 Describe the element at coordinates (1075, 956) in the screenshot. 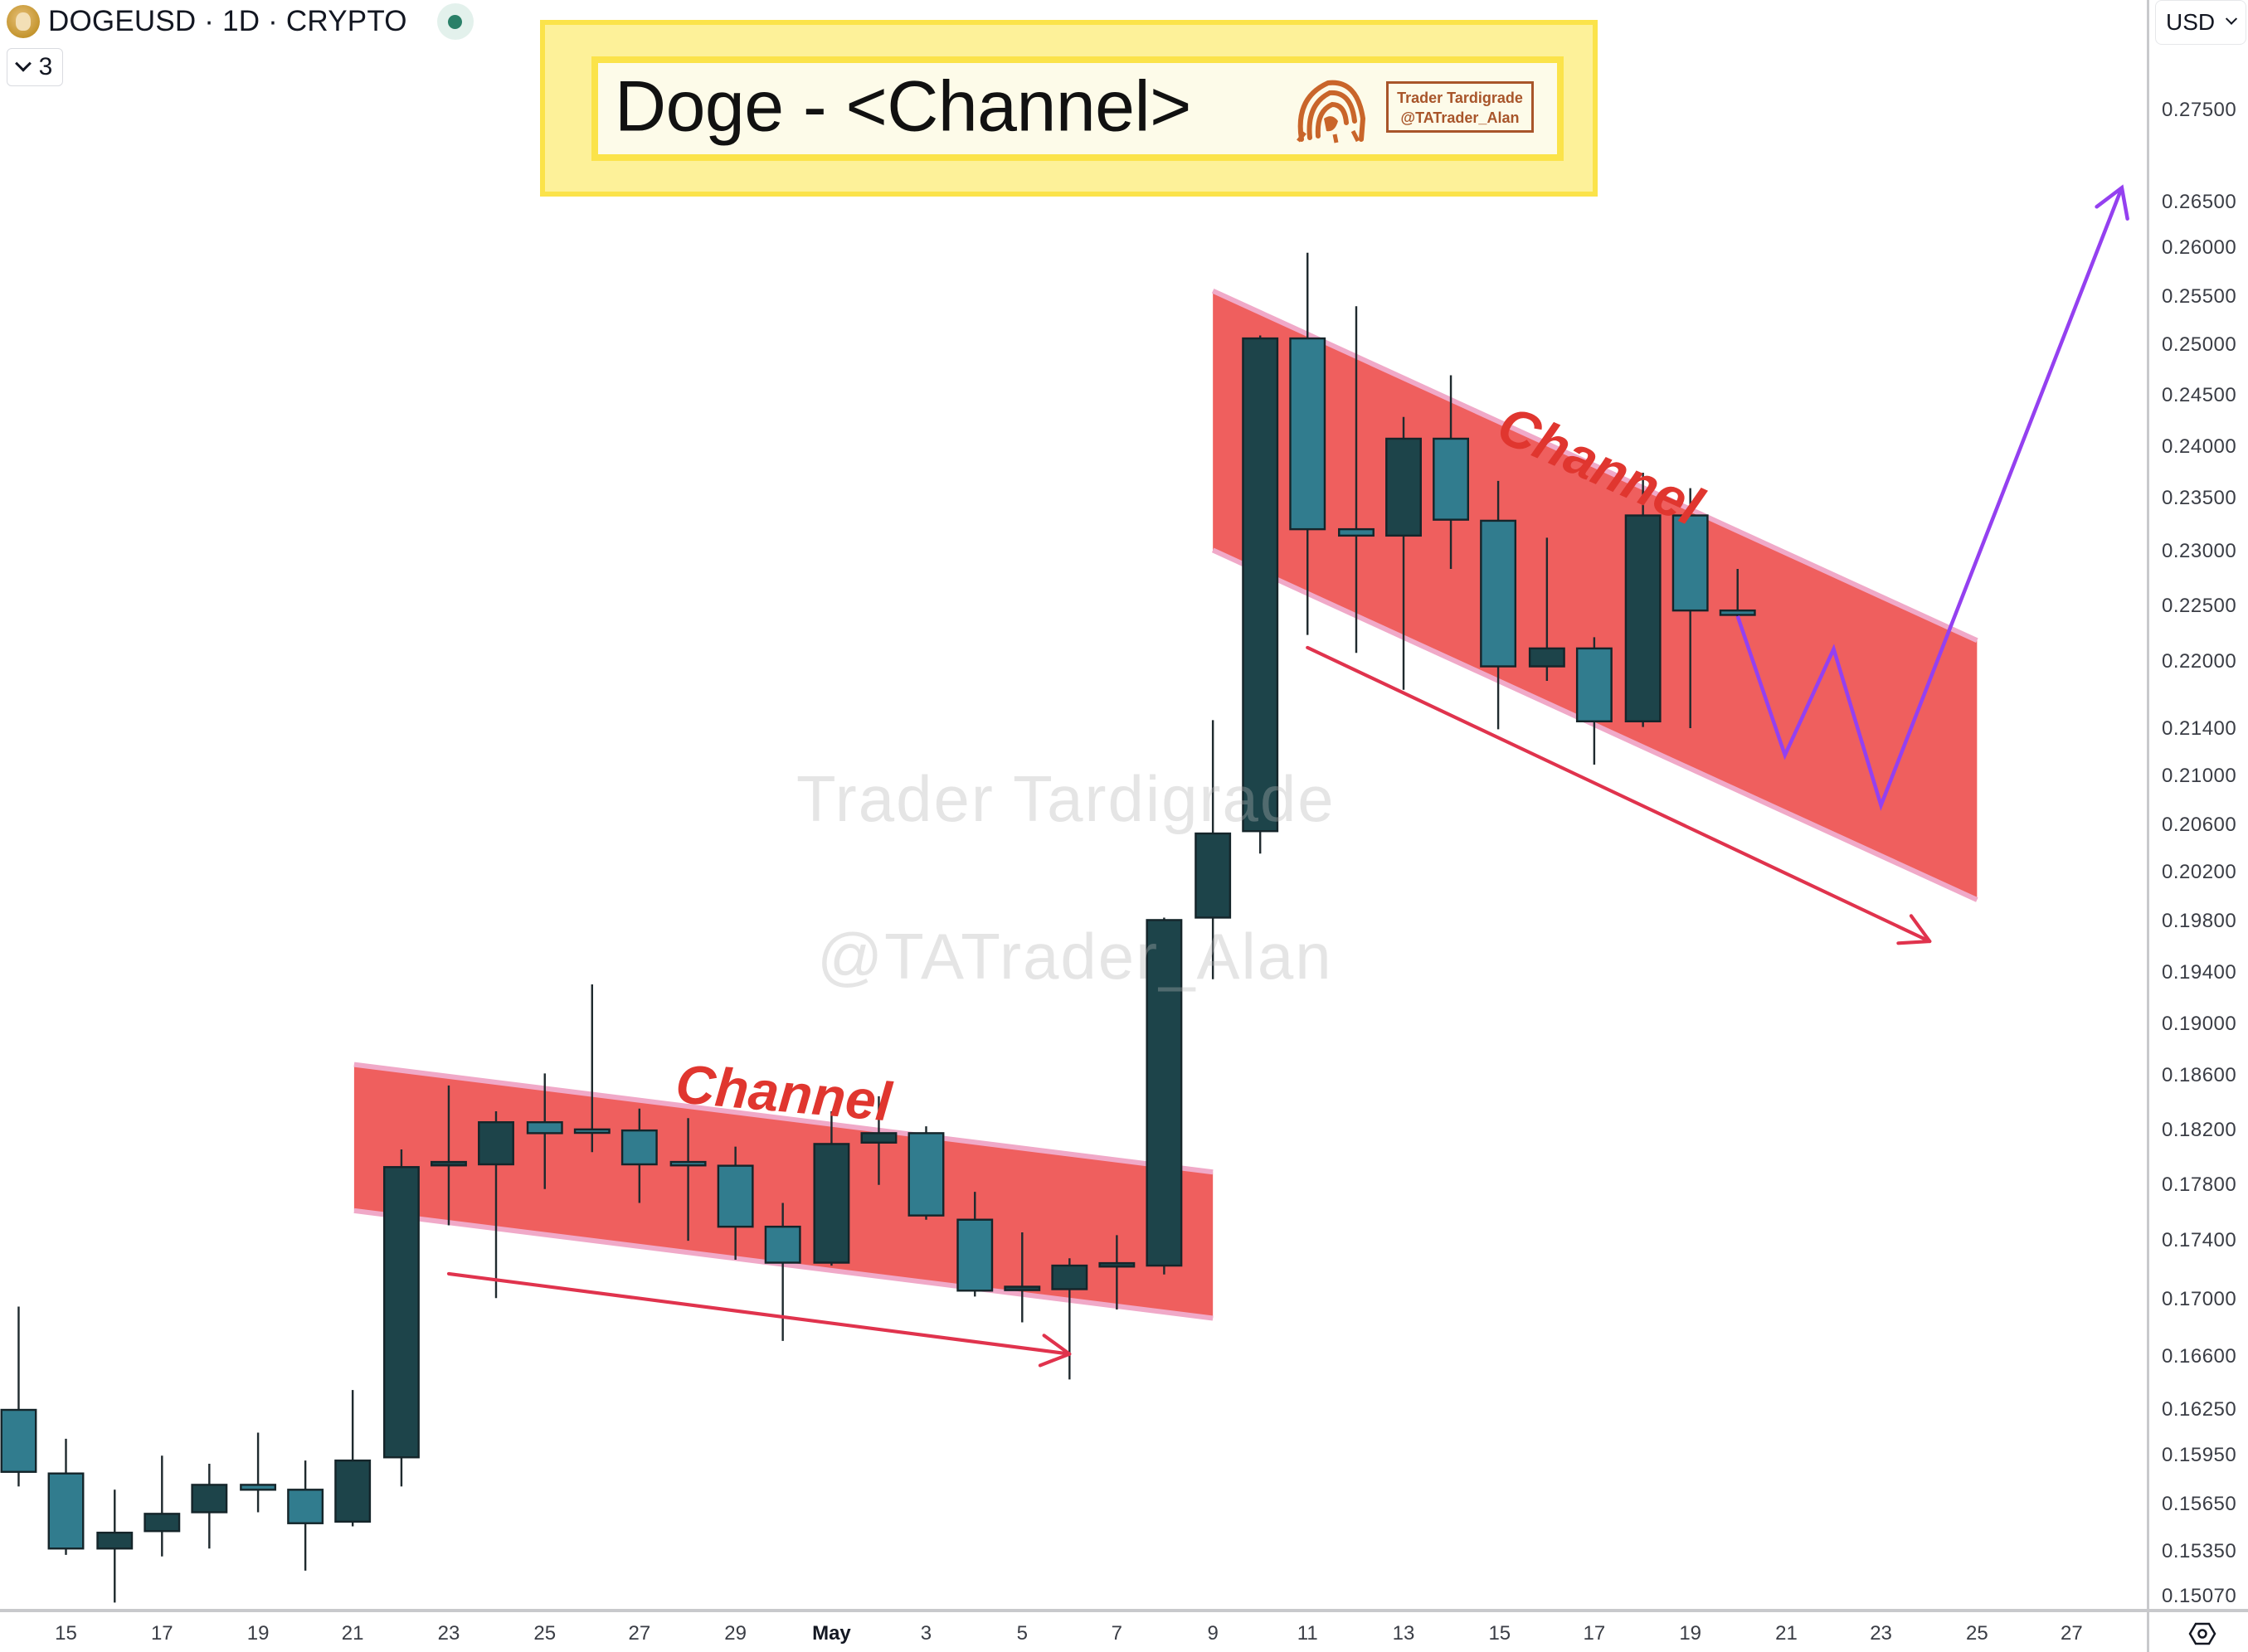

I see `watermark-handle: @TATrader_Alan` at that location.